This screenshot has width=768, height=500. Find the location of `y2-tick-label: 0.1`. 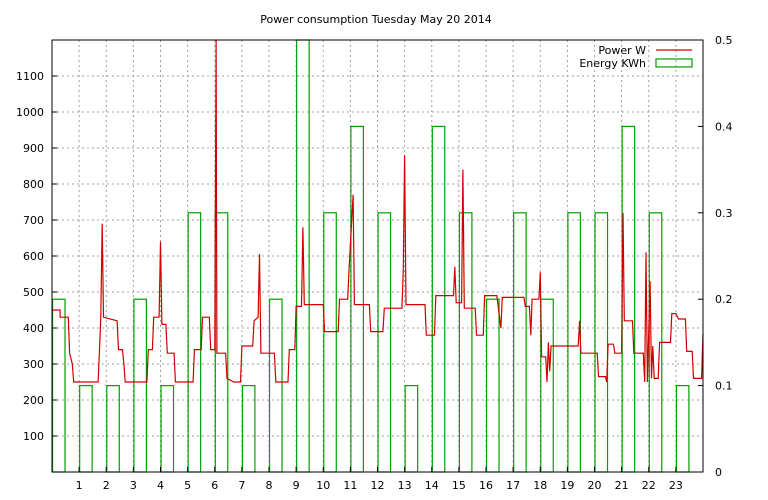

y2-tick-label: 0.1 is located at coordinates (724, 386).